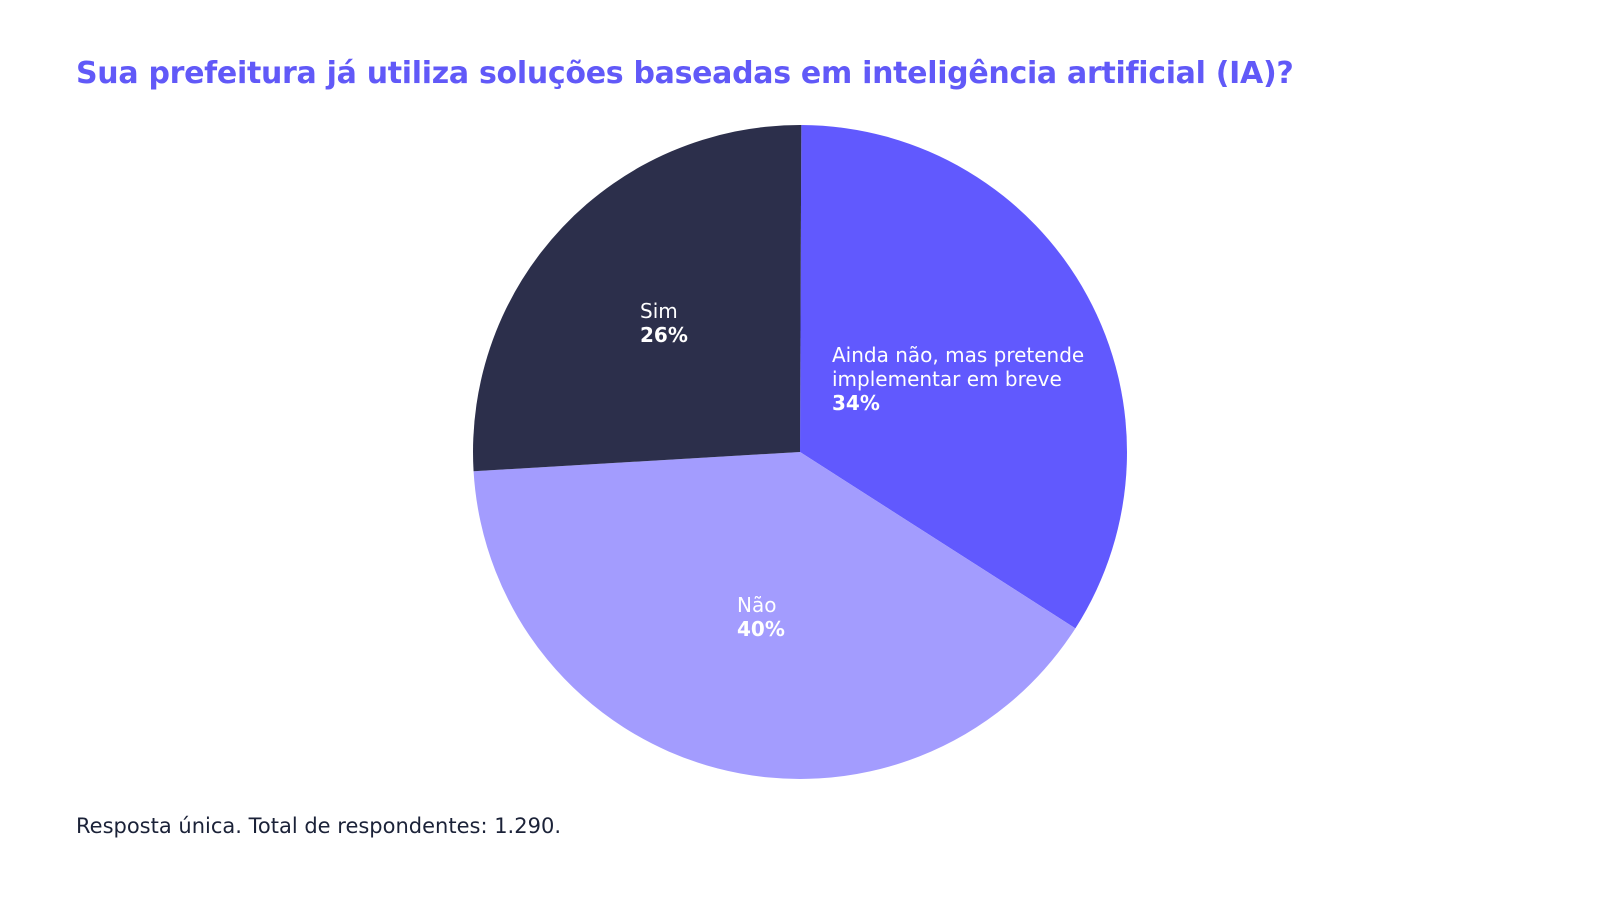 Image resolution: width=1600 pixels, height=900 pixels. What do you see at coordinates (664, 335) in the screenshot?
I see `slice-value-label: 26%` at bounding box center [664, 335].